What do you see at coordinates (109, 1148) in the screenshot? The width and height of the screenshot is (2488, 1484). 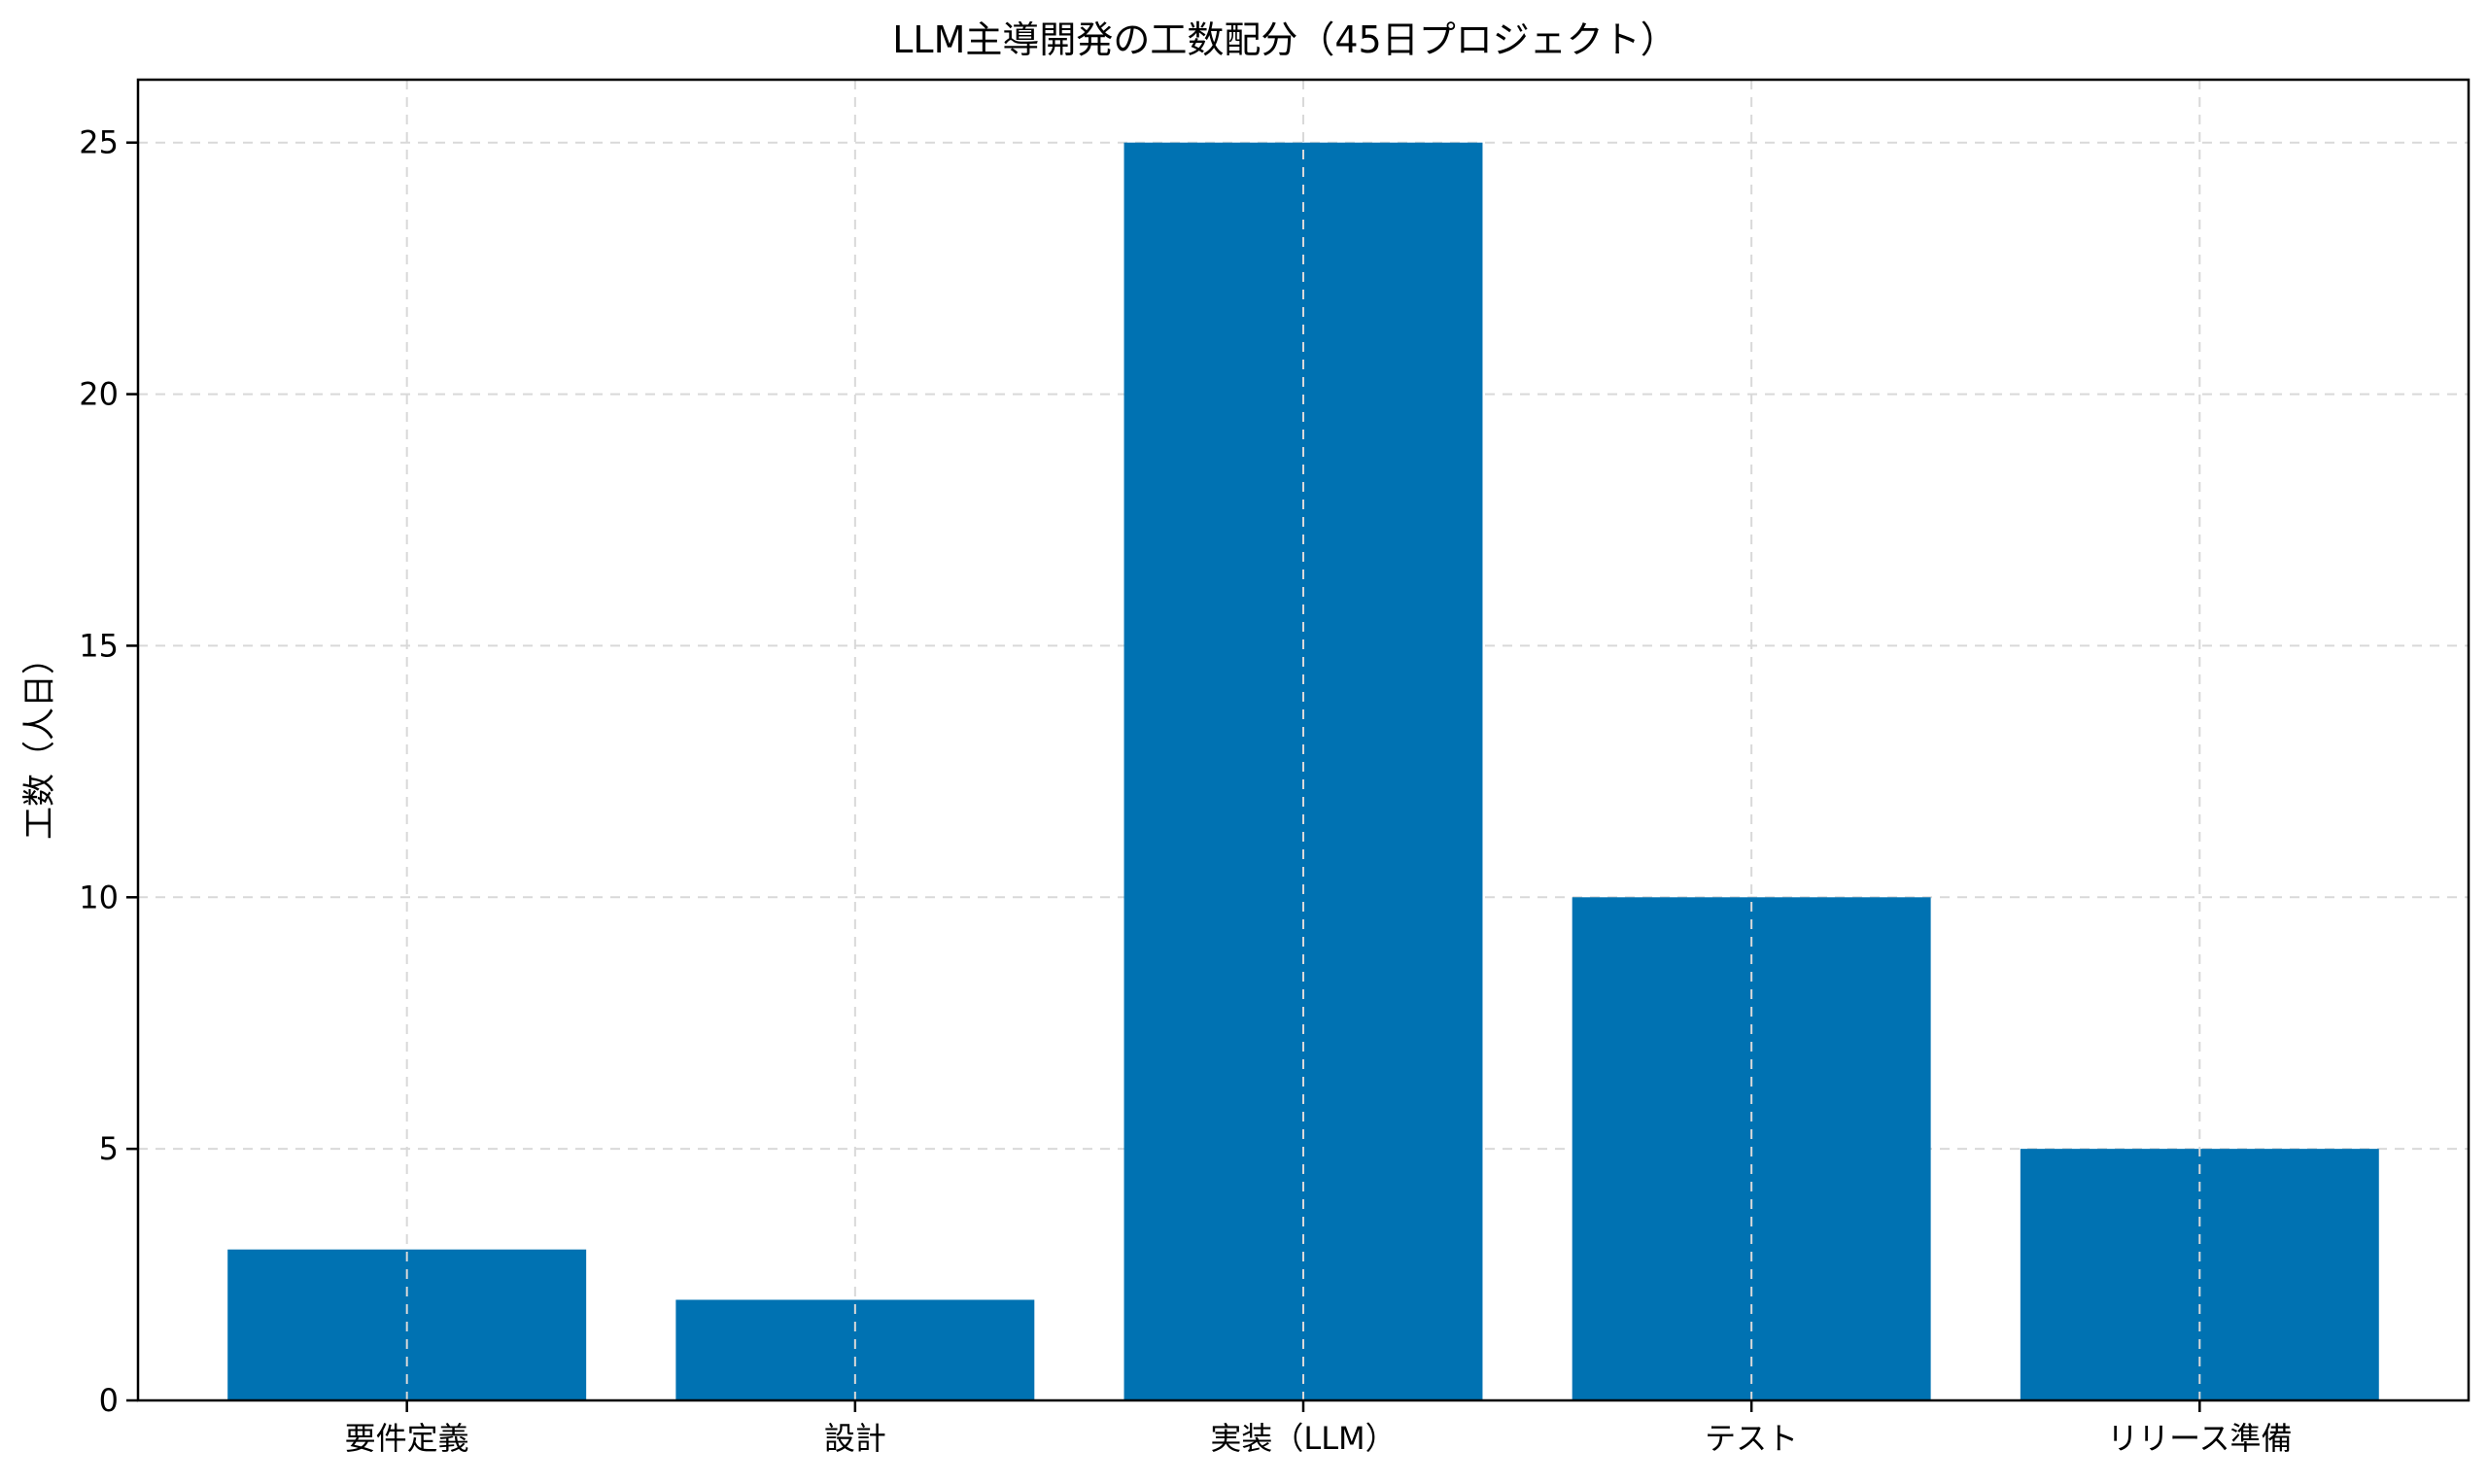 I see `y-tick-label: 5` at bounding box center [109, 1148].